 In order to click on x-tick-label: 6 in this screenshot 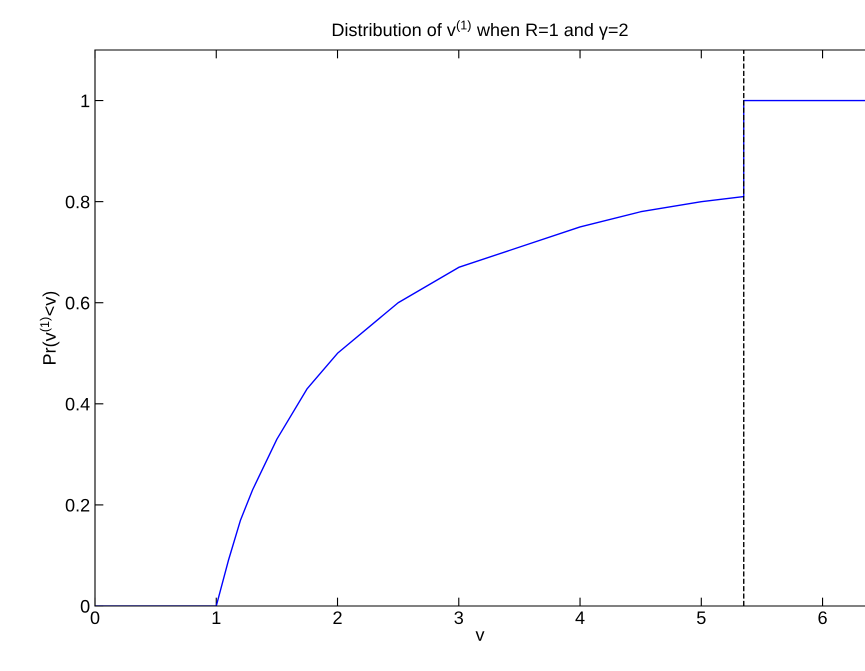, I will do `click(822, 617)`.